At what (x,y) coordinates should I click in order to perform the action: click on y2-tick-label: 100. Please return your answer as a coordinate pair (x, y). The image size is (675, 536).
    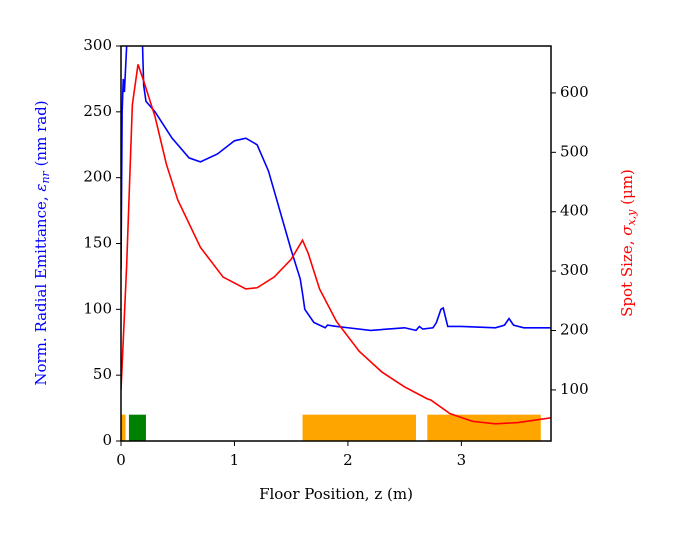
    Looking at the image, I should click on (574, 389).